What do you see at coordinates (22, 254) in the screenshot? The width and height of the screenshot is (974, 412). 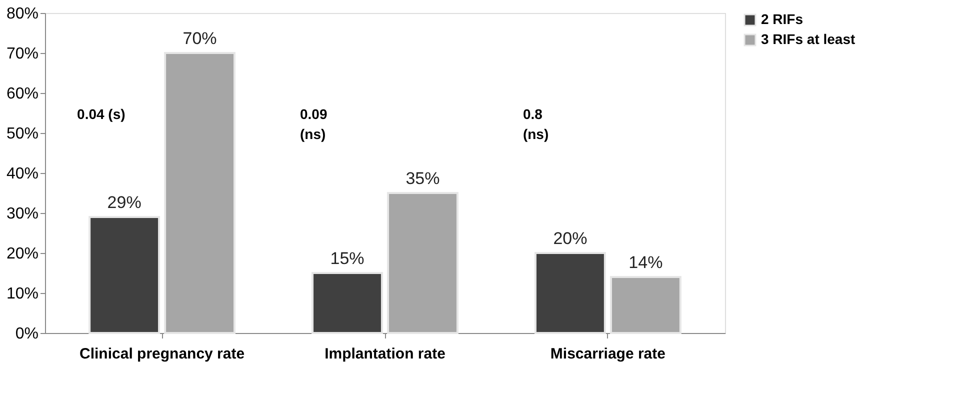 I see `y-tick-label: 20%` at bounding box center [22, 254].